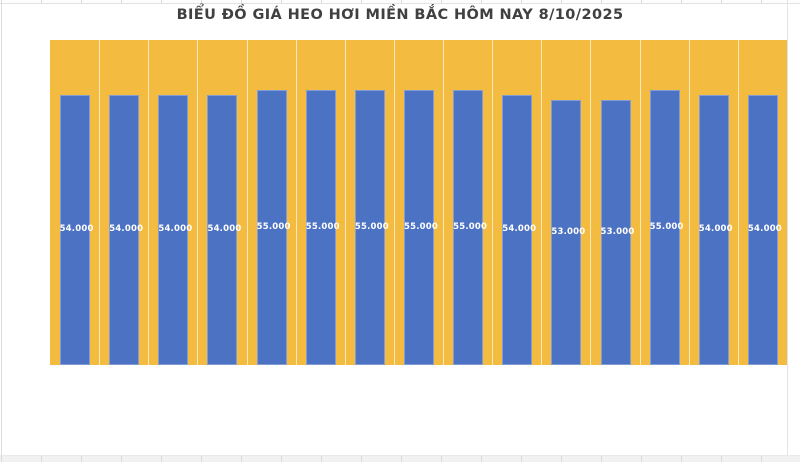 The width and height of the screenshot is (800, 462). Describe the element at coordinates (400, 458) in the screenshot. I see `spreadsheet-gridline-bottom` at that location.